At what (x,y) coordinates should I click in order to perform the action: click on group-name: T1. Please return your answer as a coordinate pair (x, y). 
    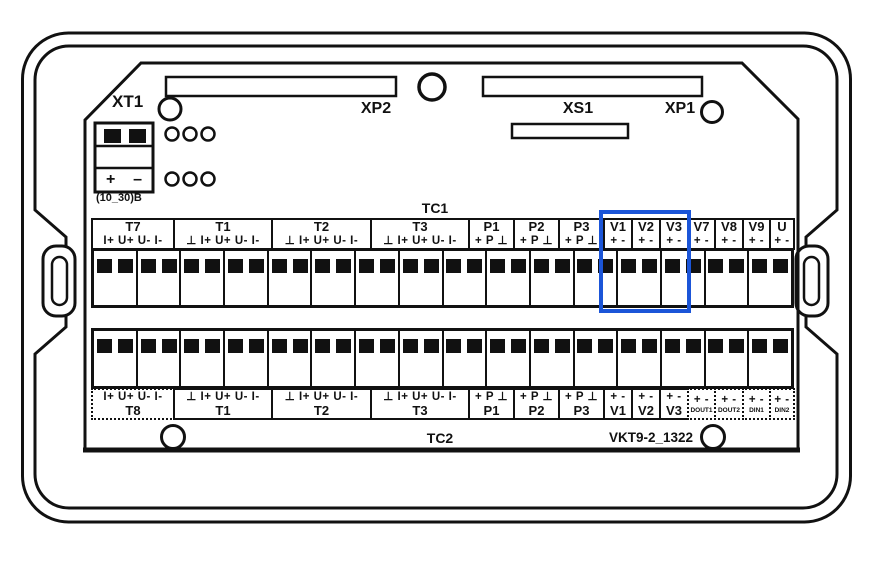
    Looking at the image, I should click on (223, 410).